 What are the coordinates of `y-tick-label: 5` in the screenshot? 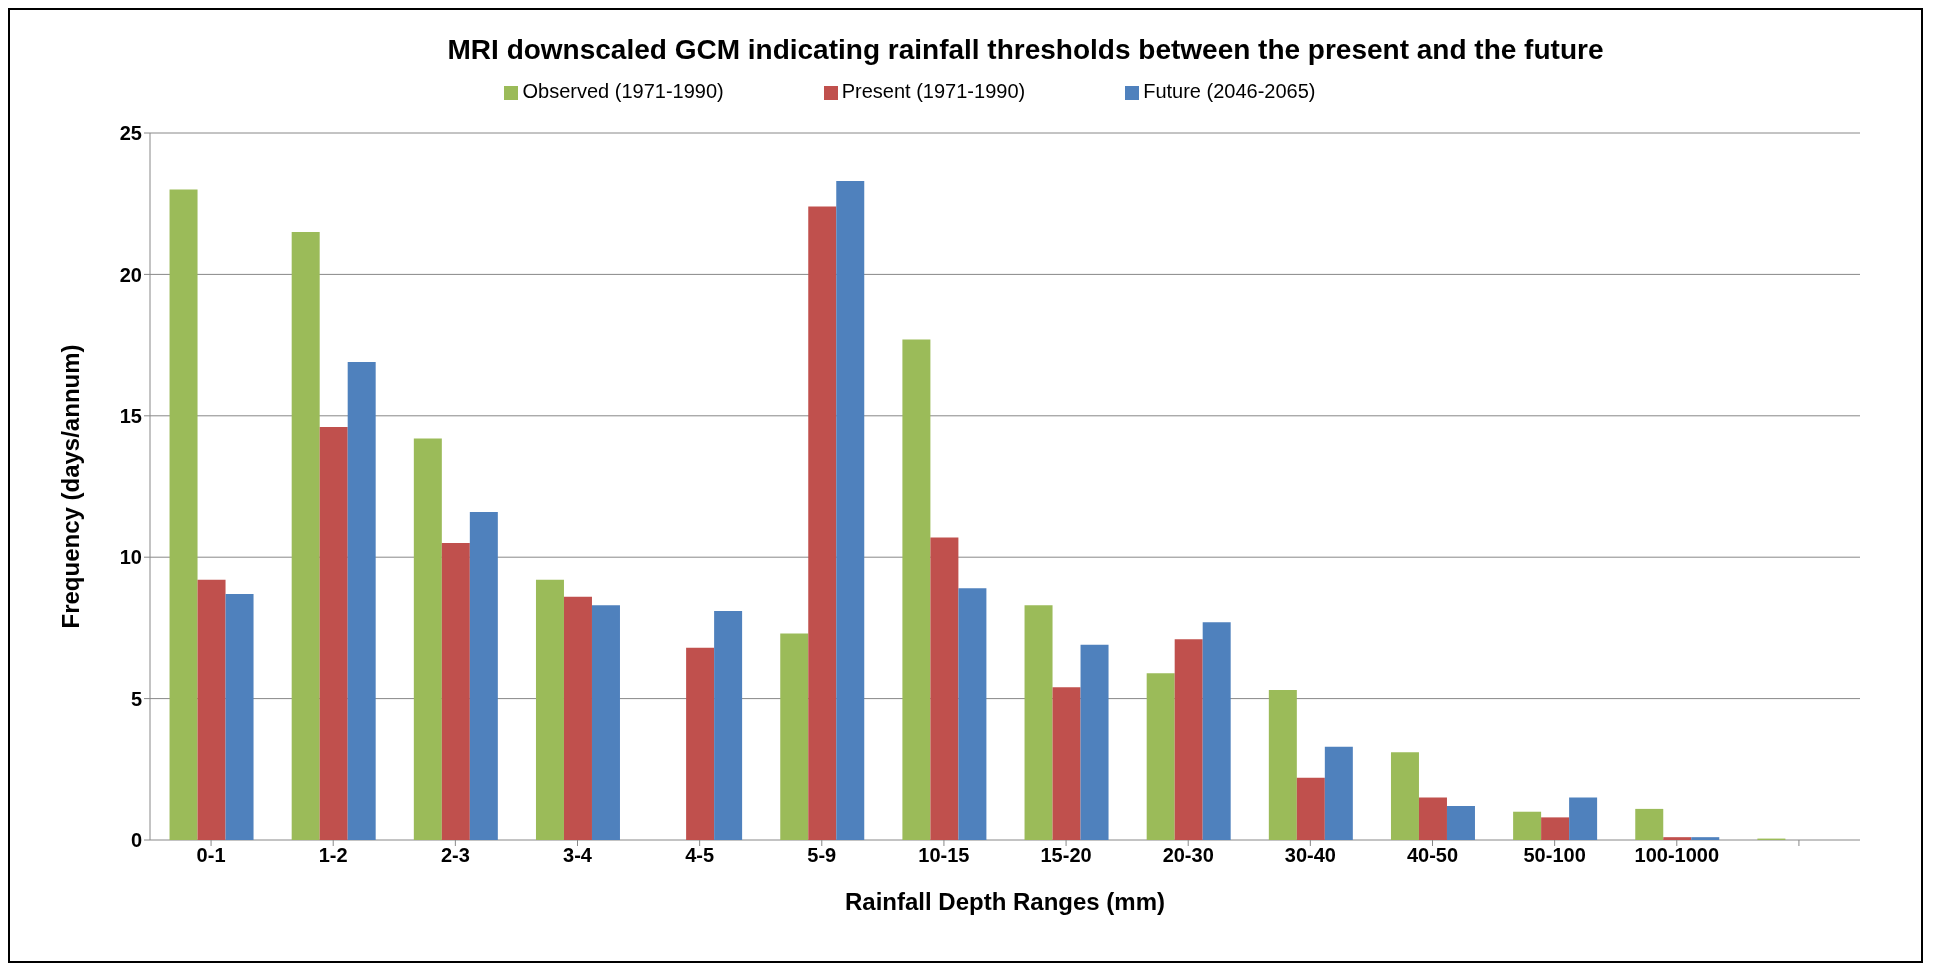 It's located at (136, 698).